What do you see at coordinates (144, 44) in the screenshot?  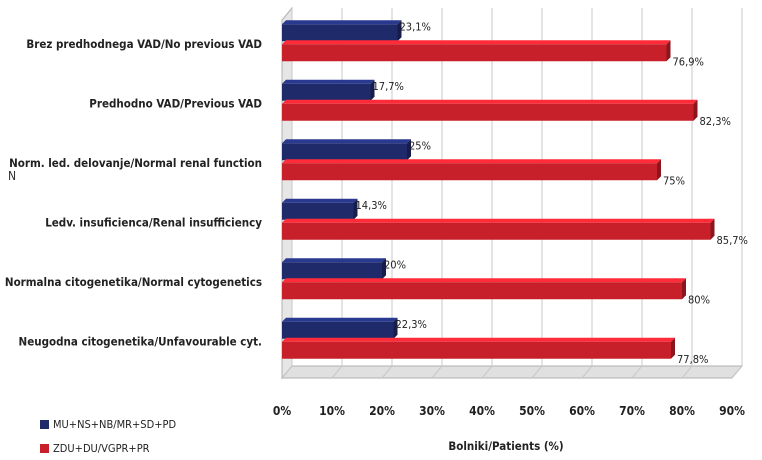 I see `category-label: Brez predhodnega VAD/No previous VAD` at bounding box center [144, 44].